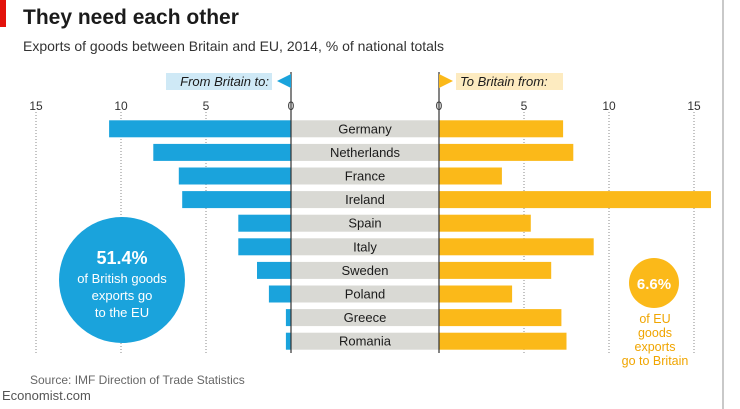 The width and height of the screenshot is (740, 409). I want to click on left-tick-label: 5, so click(206, 106).